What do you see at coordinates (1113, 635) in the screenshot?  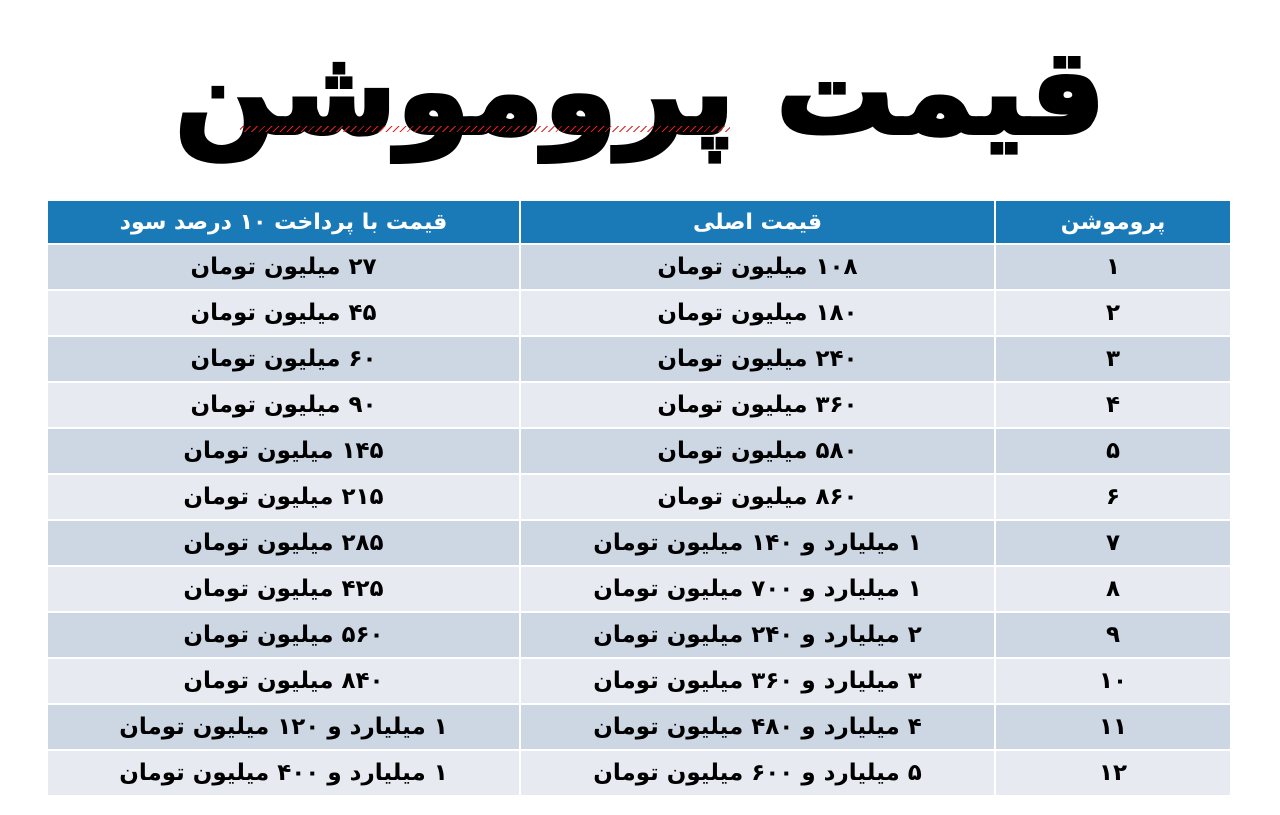 I see `promotion-number-cell: ۹` at bounding box center [1113, 635].